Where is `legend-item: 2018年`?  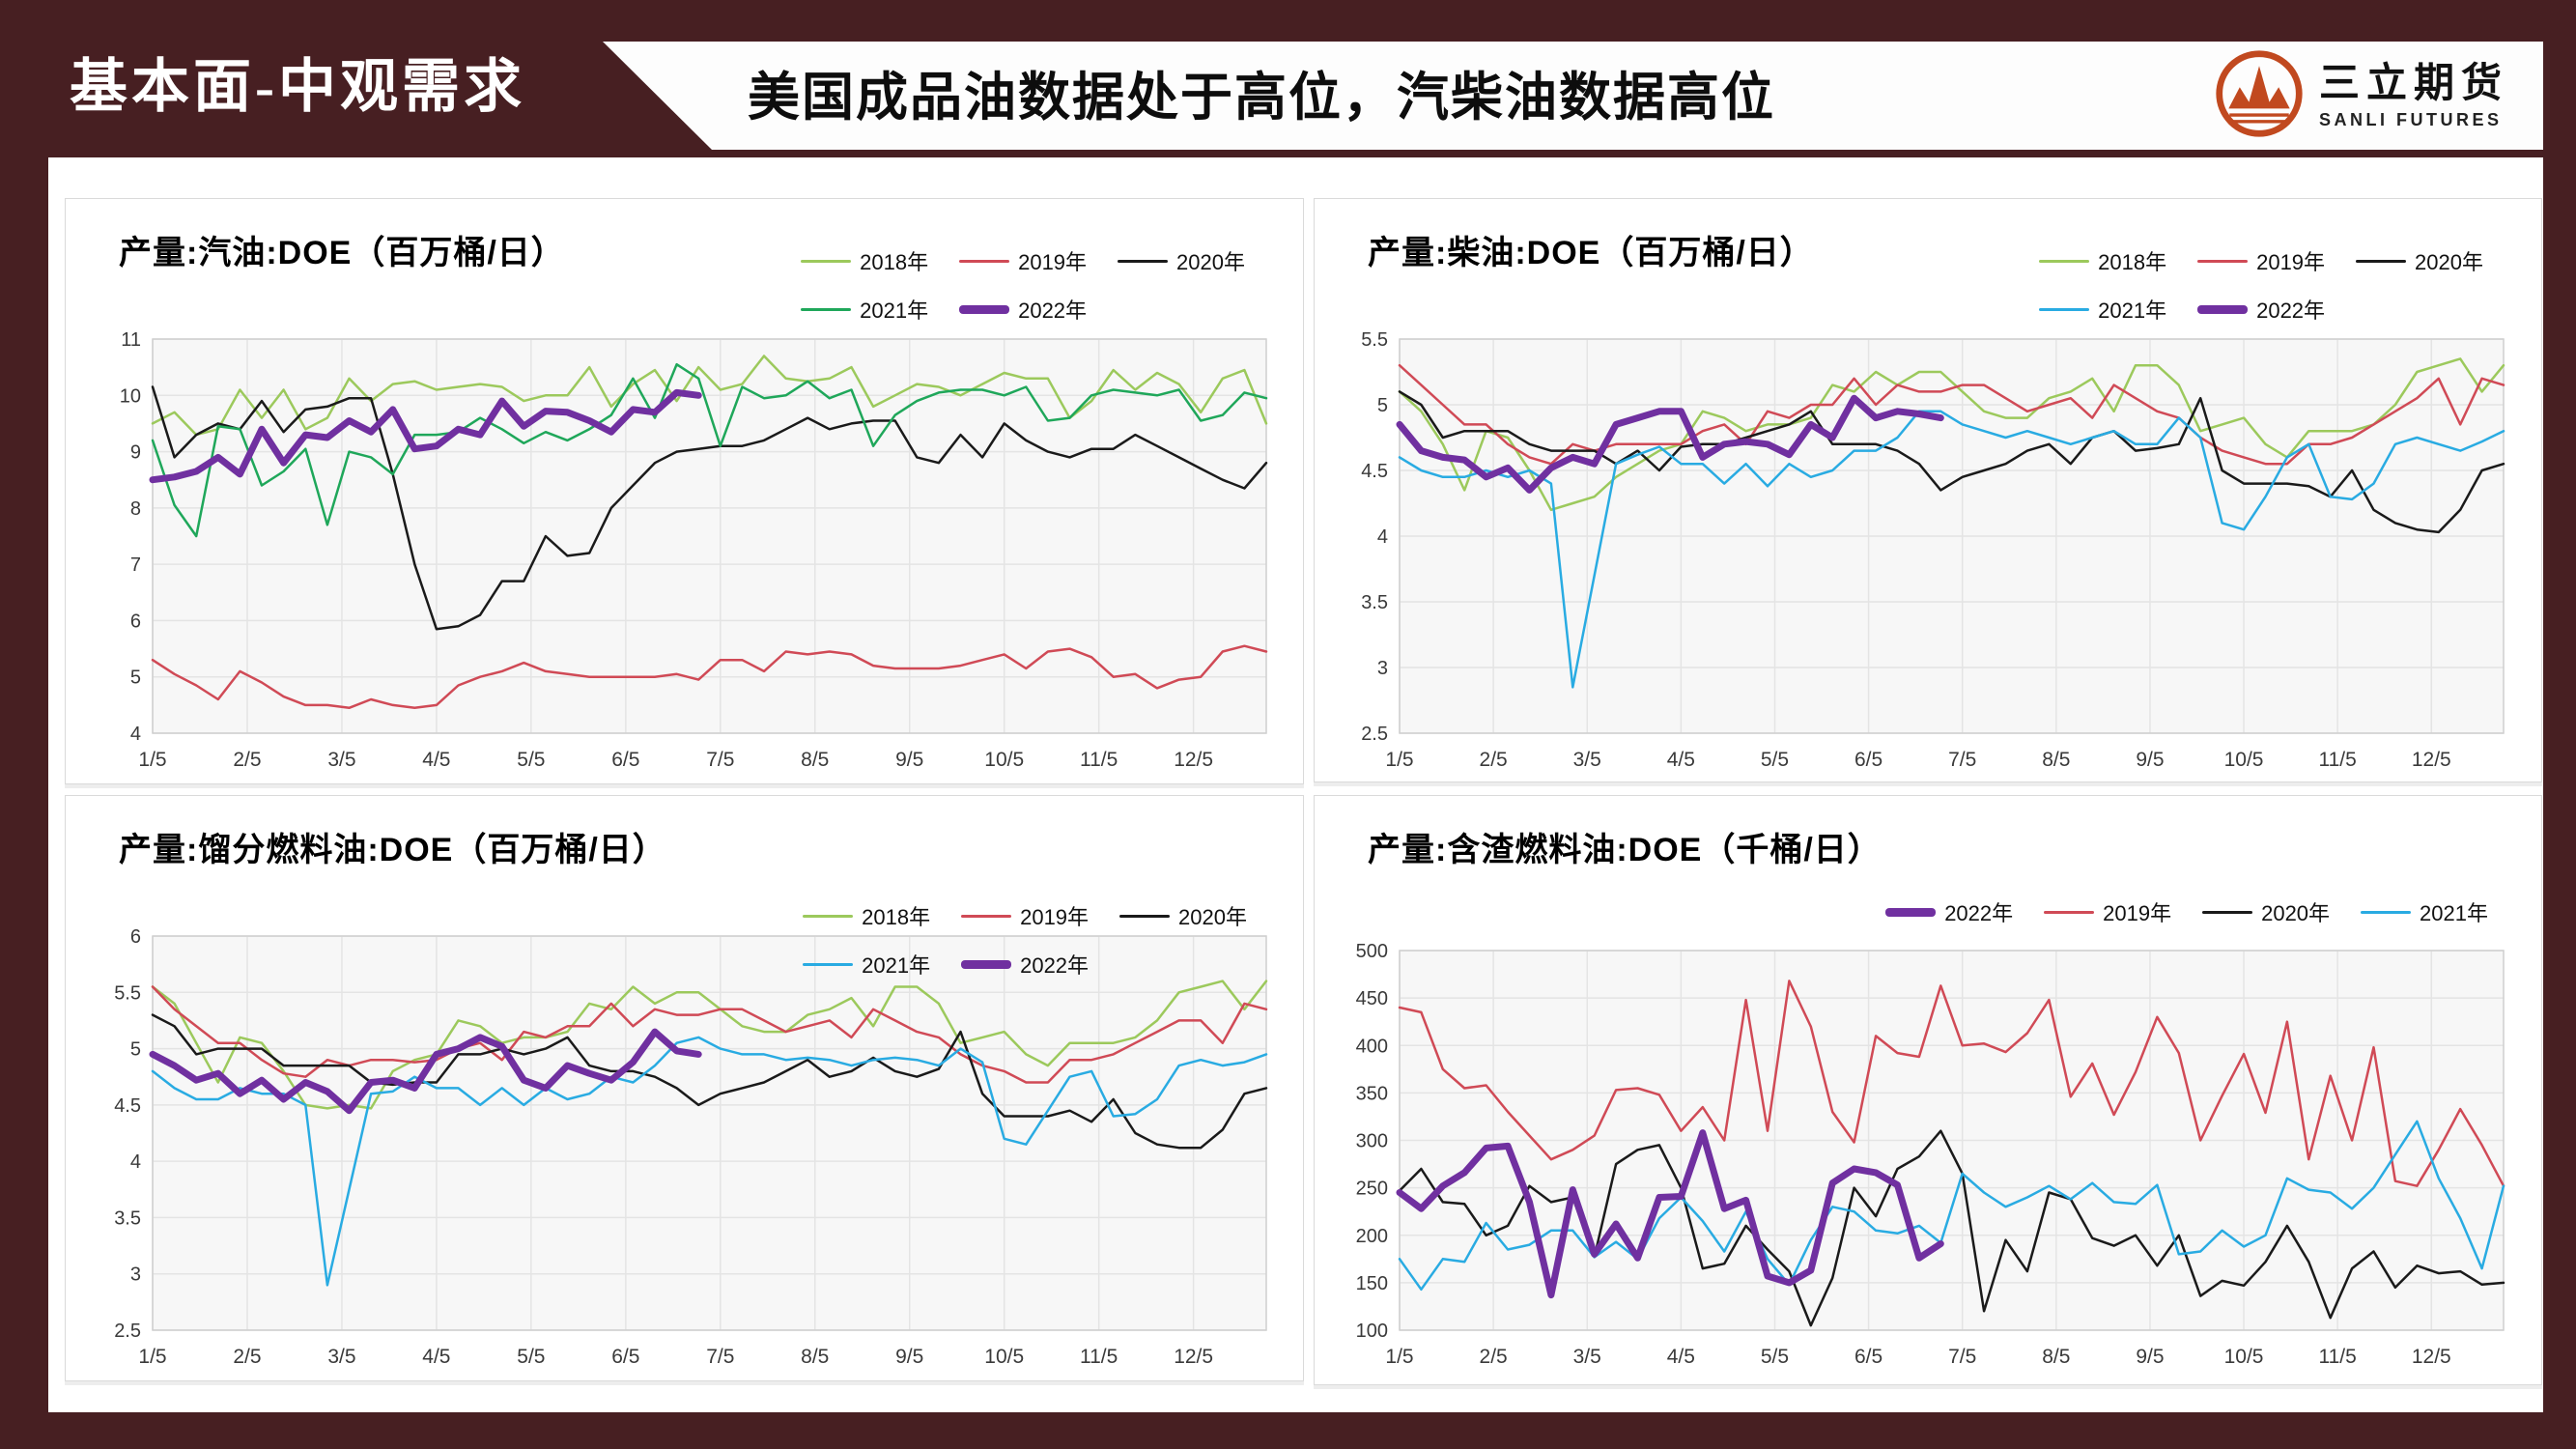 legend-item: 2018年 is located at coordinates (864, 260).